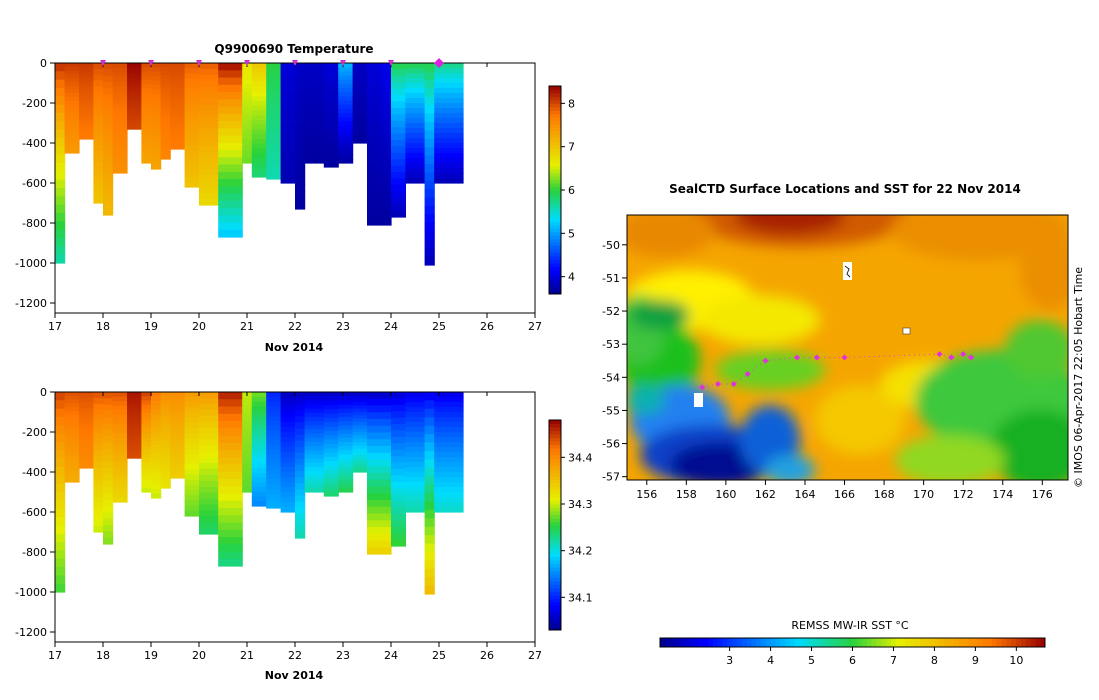  What do you see at coordinates (103, 655) in the screenshot?
I see `x-tick-label: 18` at bounding box center [103, 655].